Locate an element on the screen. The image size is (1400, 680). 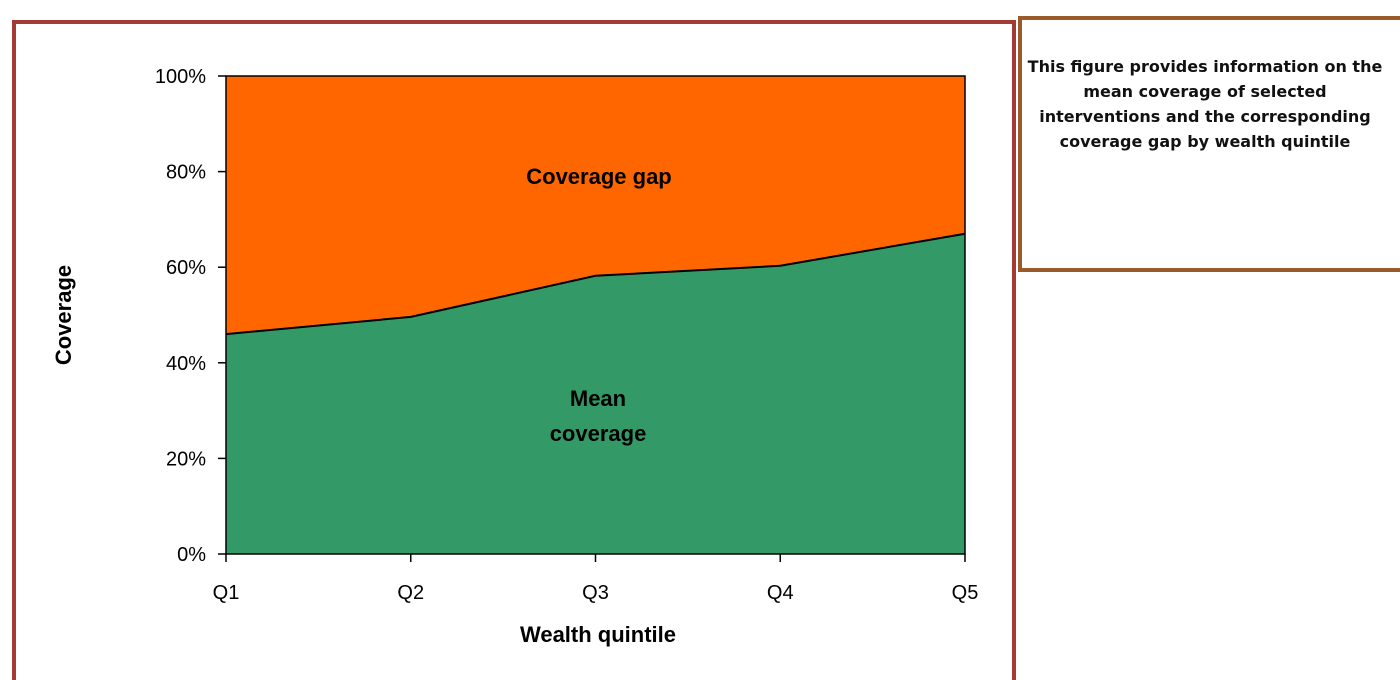
mean-coverage-label-line2: coverage is located at coordinates (598, 433).